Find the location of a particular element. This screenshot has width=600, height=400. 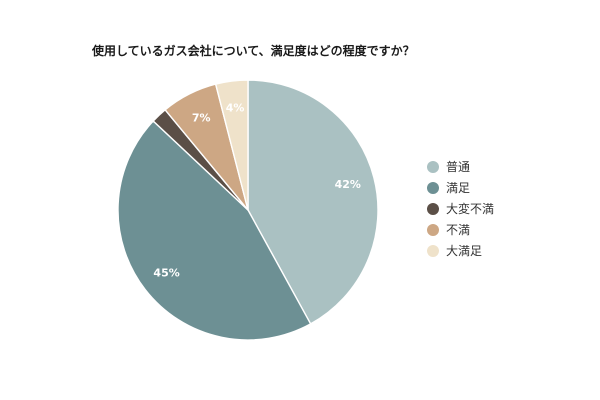

legend-label-3: 不満 is located at coordinates (458, 230).